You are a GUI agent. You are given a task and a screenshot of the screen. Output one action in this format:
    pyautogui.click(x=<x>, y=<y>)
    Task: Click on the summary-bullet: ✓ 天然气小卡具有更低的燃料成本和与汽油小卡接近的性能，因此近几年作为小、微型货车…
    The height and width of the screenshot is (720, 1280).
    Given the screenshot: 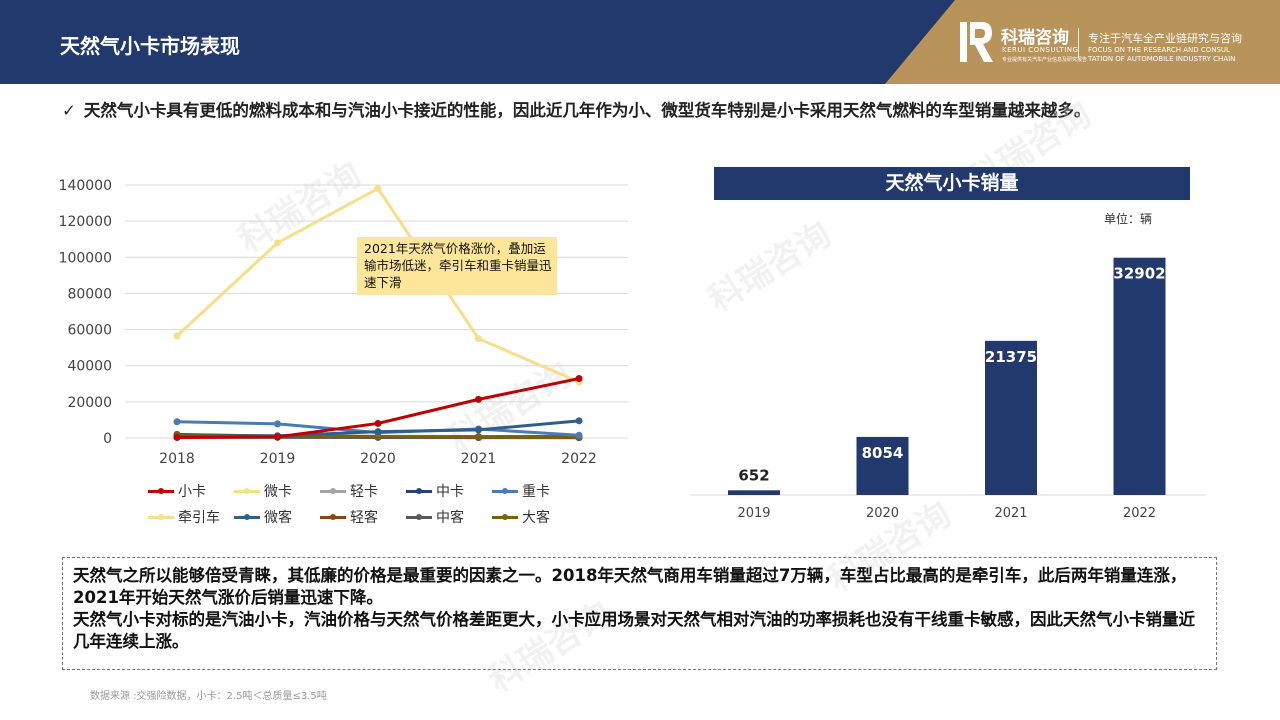 What is the action you would take?
    pyautogui.click(x=576, y=109)
    